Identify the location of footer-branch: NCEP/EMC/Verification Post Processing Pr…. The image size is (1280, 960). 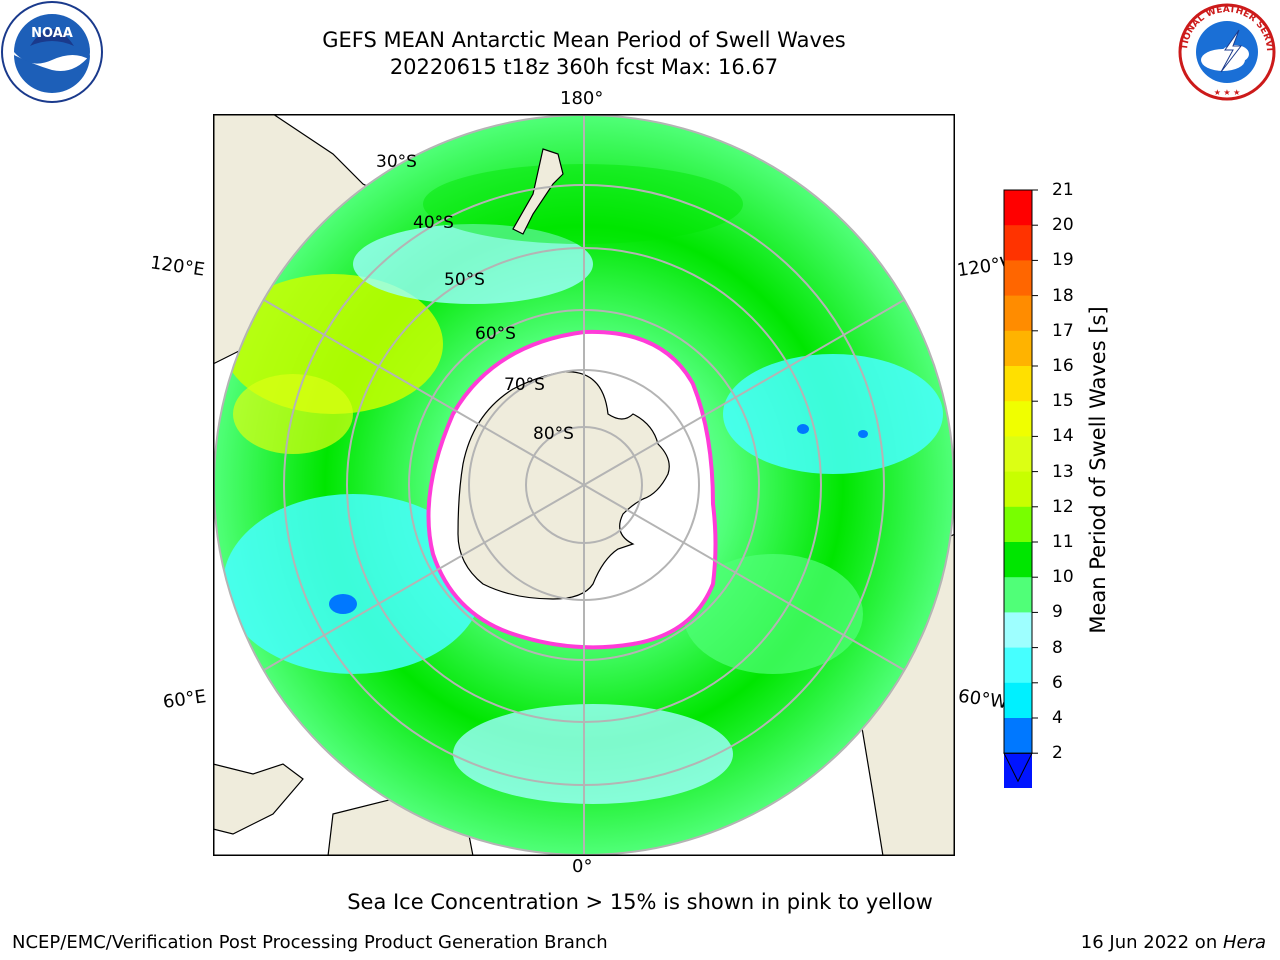
(310, 942).